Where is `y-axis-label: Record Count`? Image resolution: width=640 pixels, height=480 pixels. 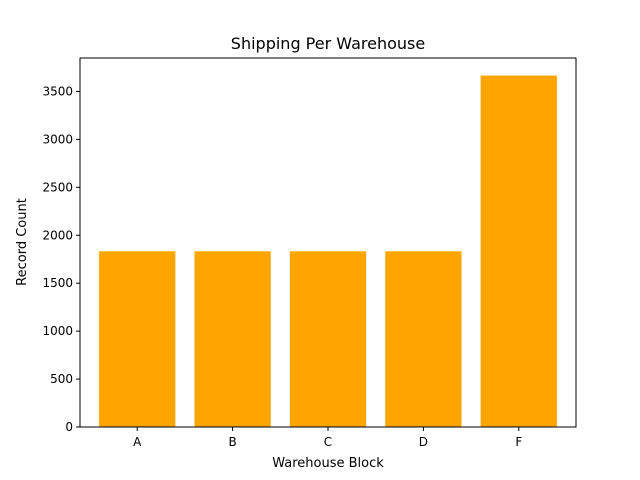 y-axis-label: Record Count is located at coordinates (22, 242).